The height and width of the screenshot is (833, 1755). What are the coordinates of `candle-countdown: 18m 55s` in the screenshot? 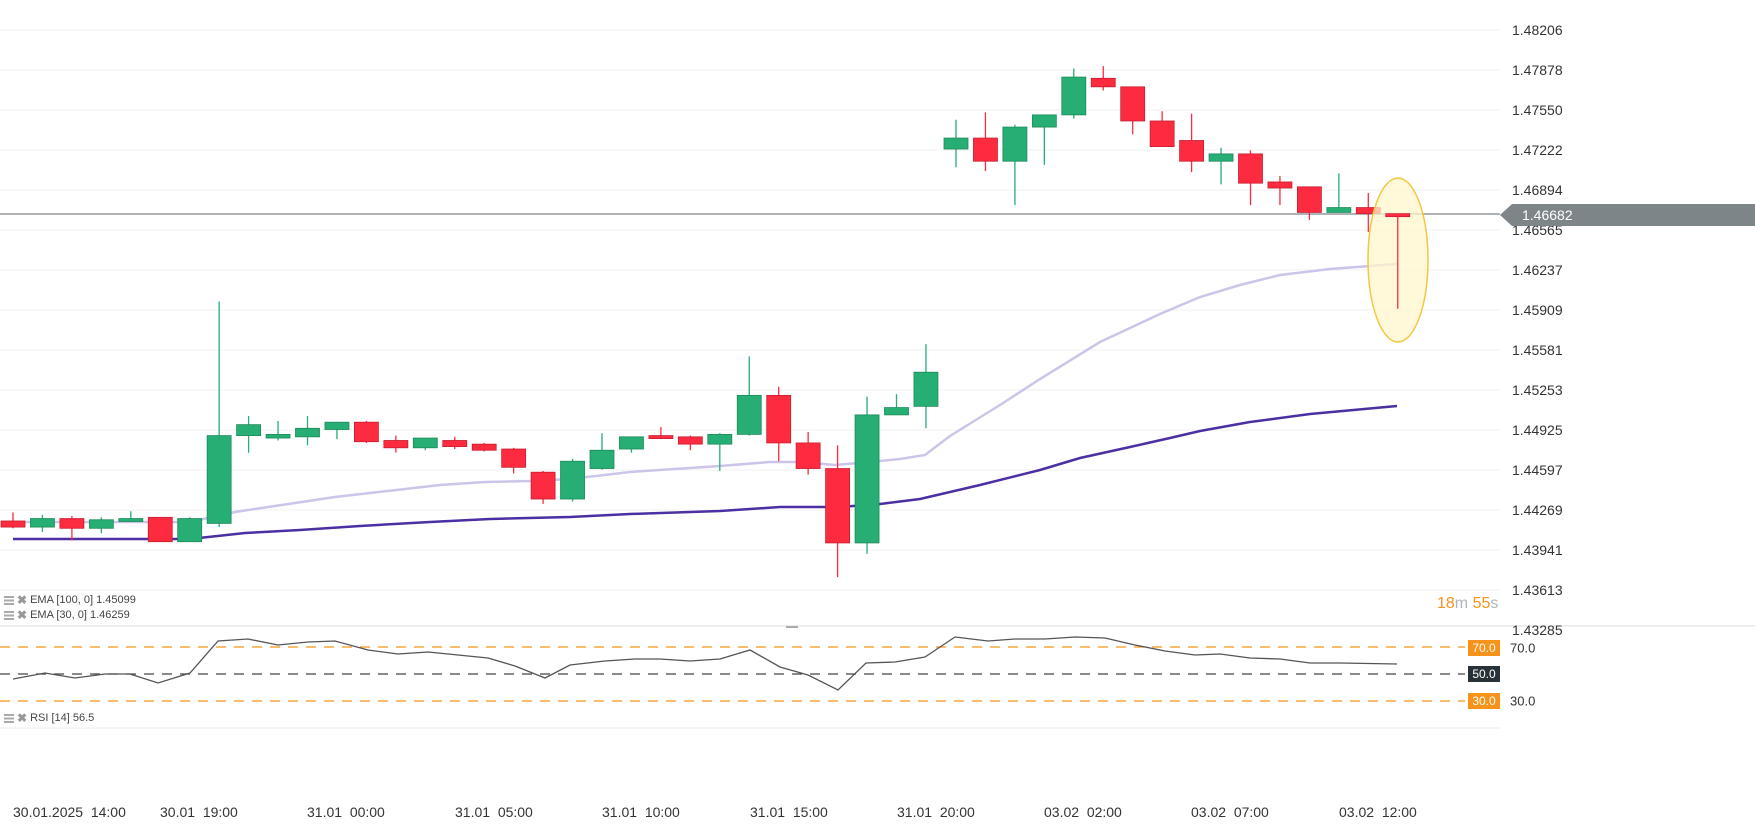 It's located at (1468, 603).